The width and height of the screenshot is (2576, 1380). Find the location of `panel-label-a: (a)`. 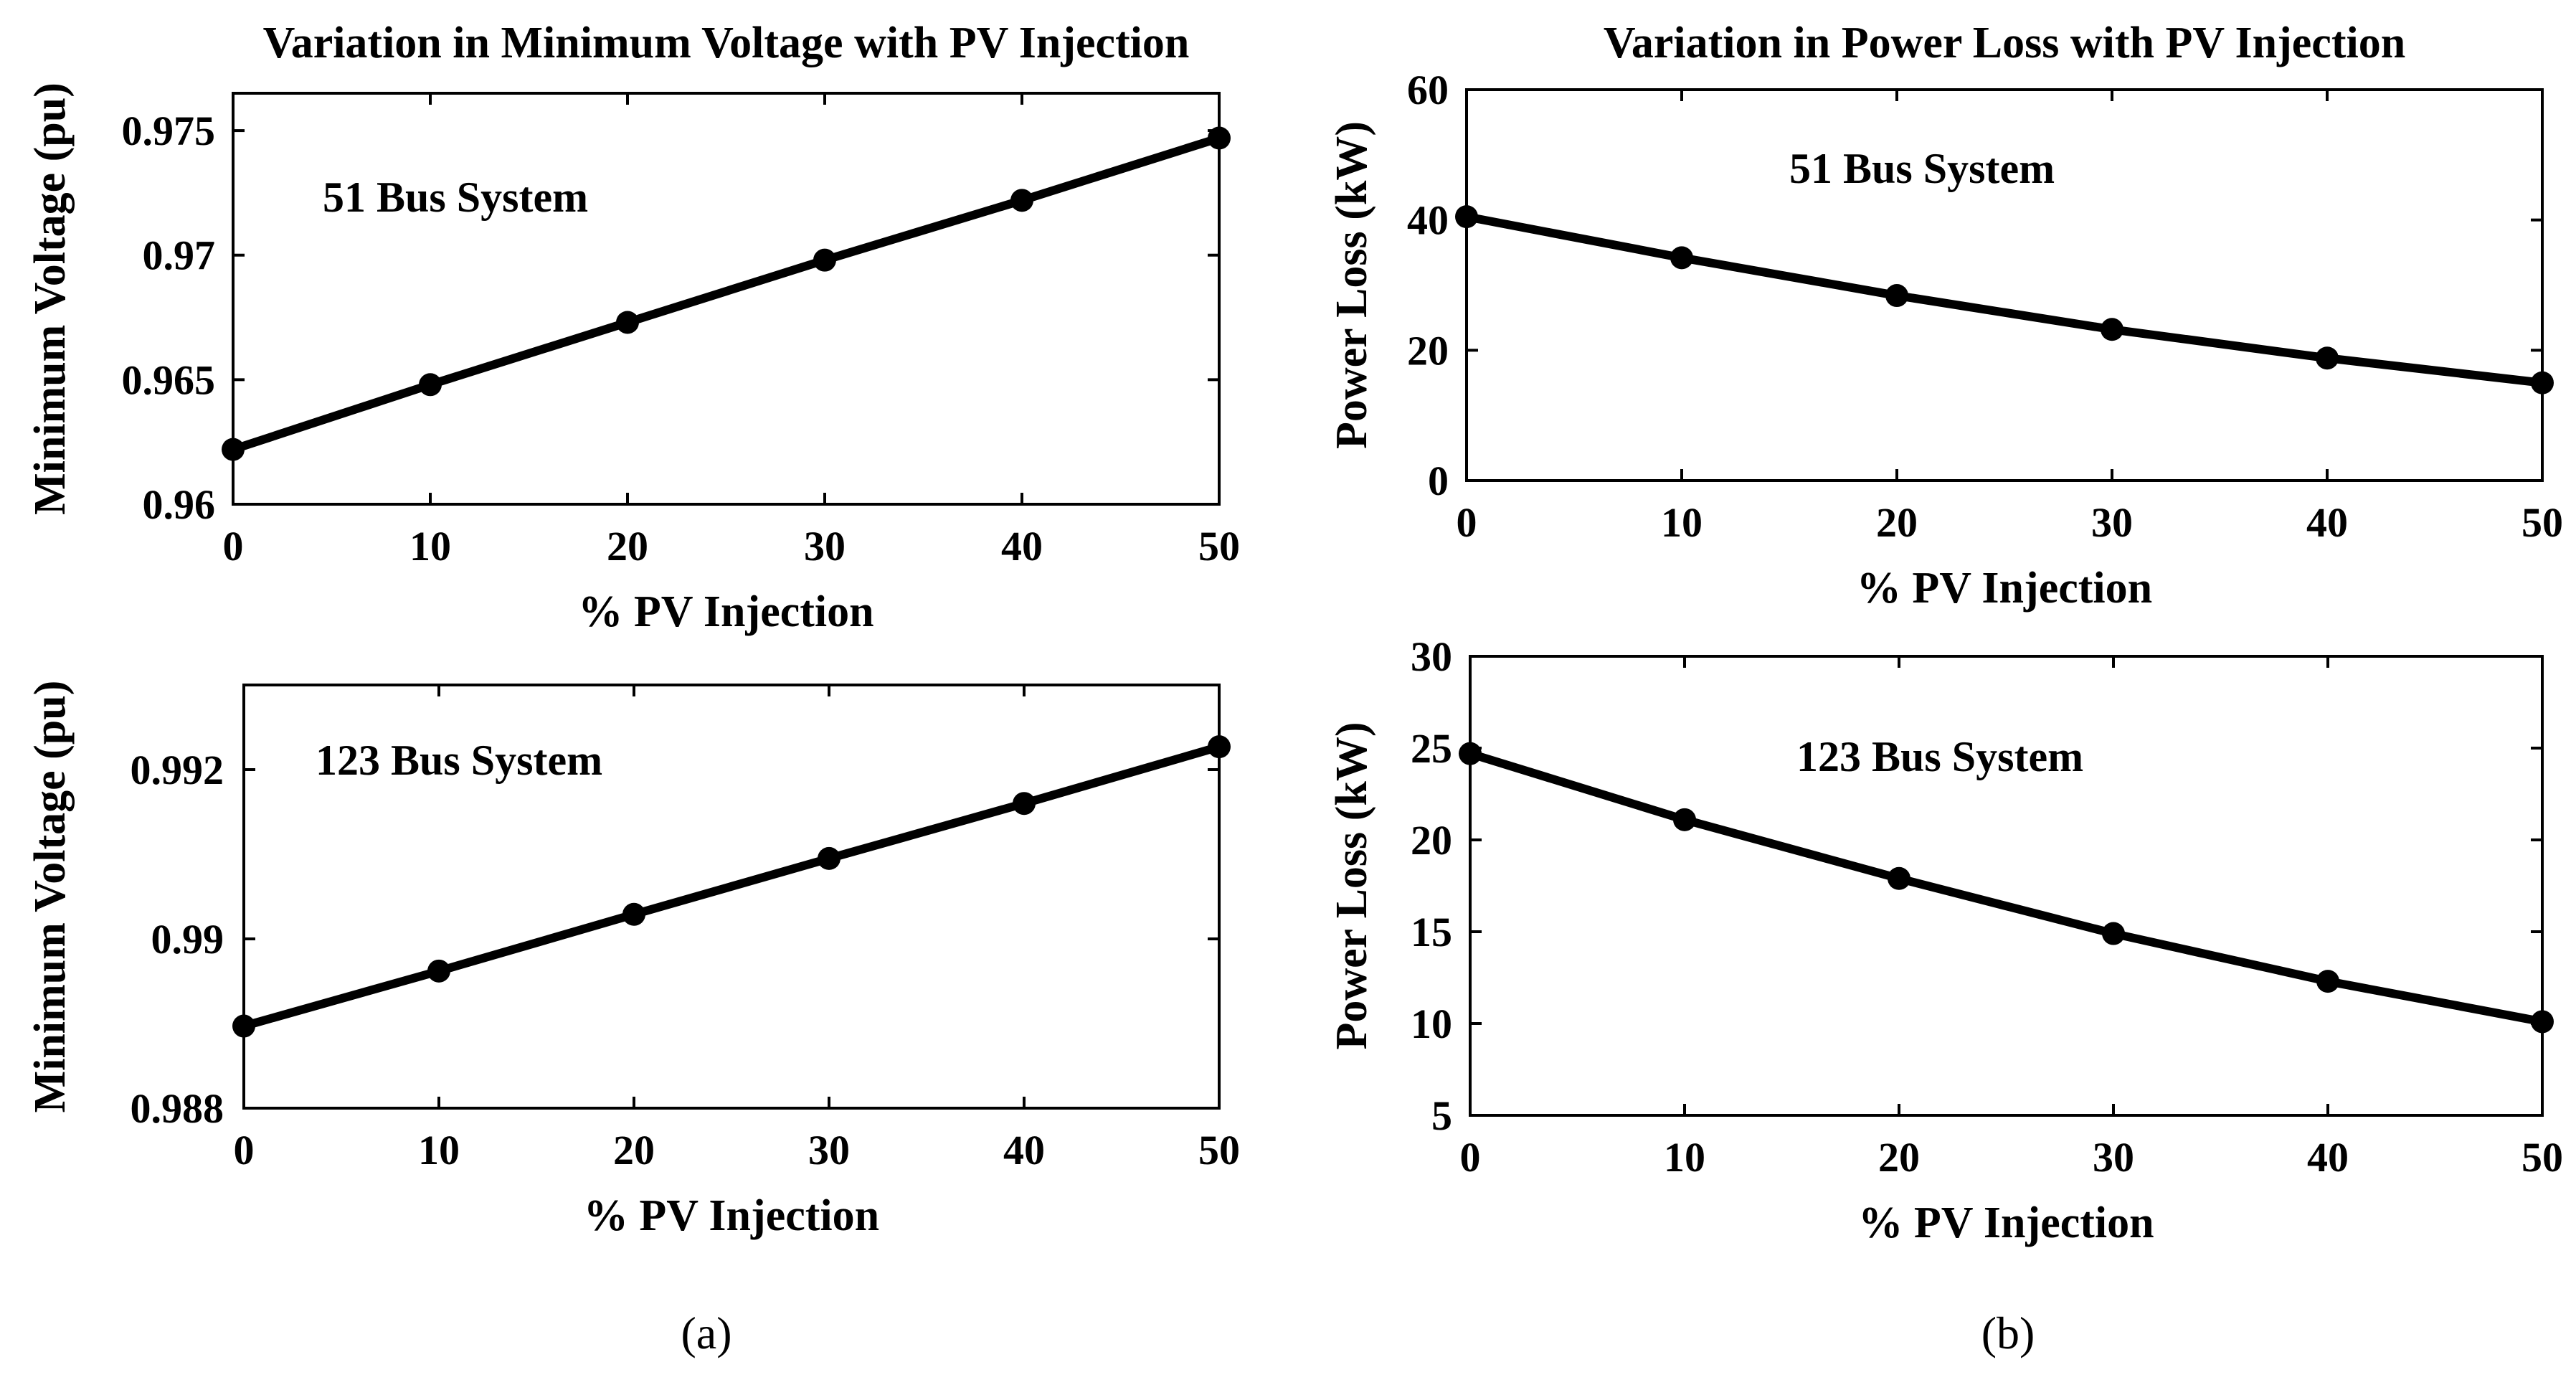

panel-label-a: (a) is located at coordinates (706, 1333).